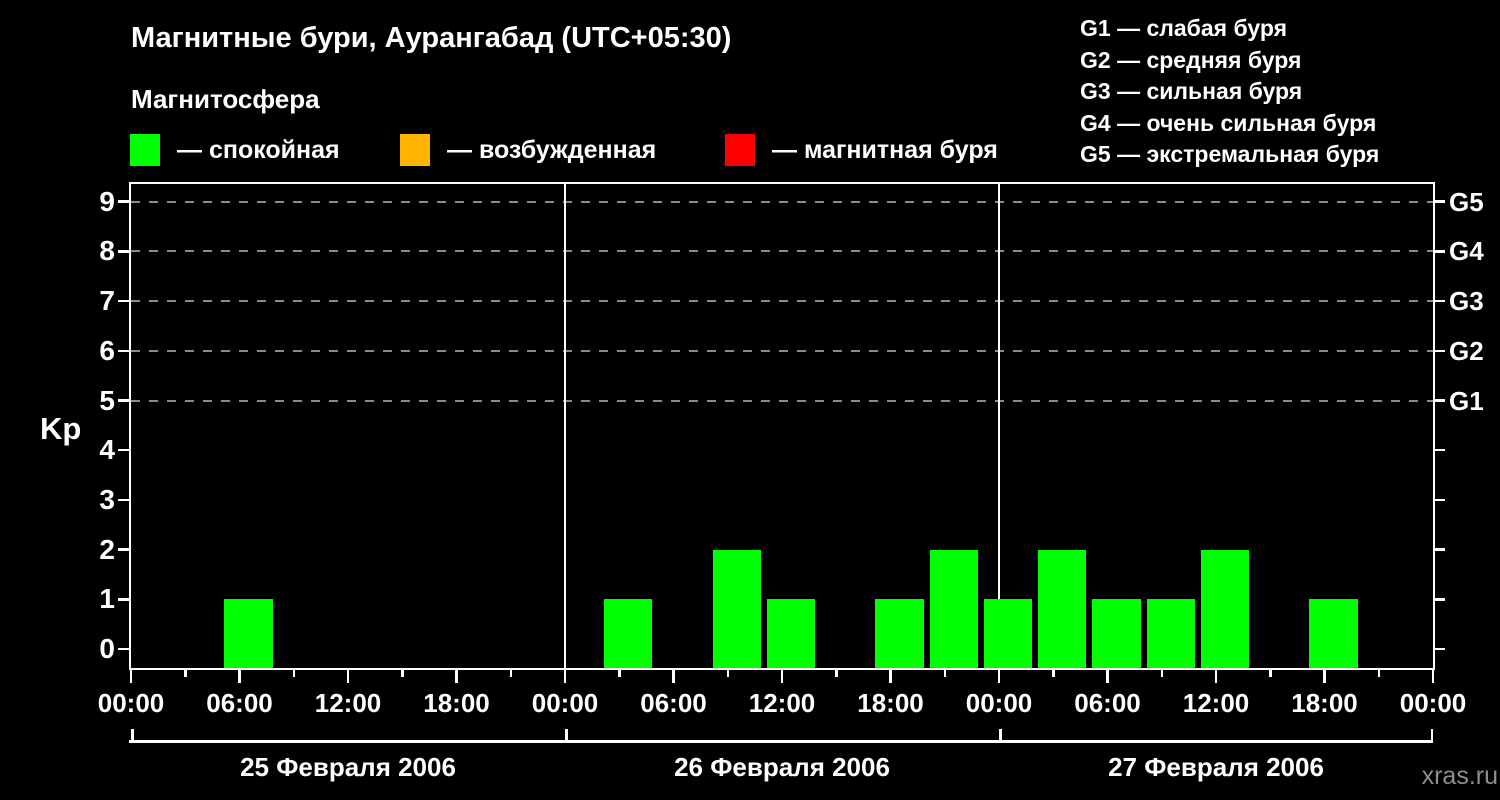  I want to click on y-tick-label: 4, so click(107, 450).